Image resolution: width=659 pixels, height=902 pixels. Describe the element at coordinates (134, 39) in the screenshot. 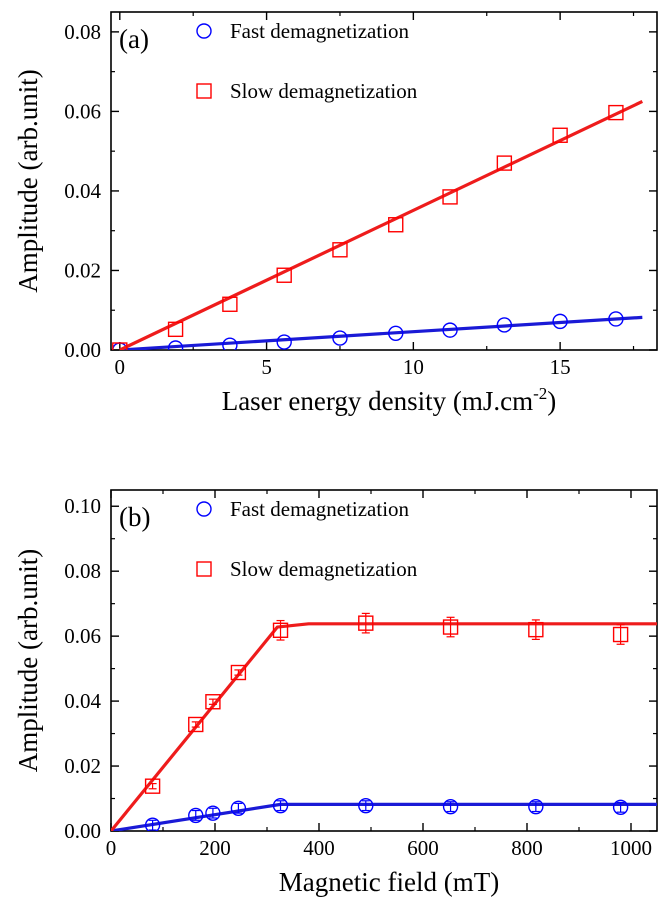

I see `panel-label: (a)` at that location.